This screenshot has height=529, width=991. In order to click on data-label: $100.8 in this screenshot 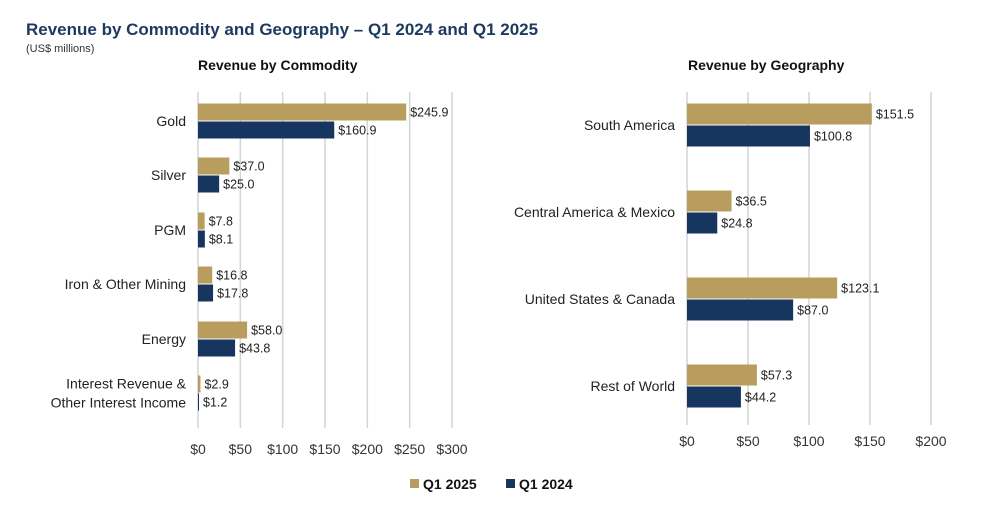, I will do `click(833, 137)`.